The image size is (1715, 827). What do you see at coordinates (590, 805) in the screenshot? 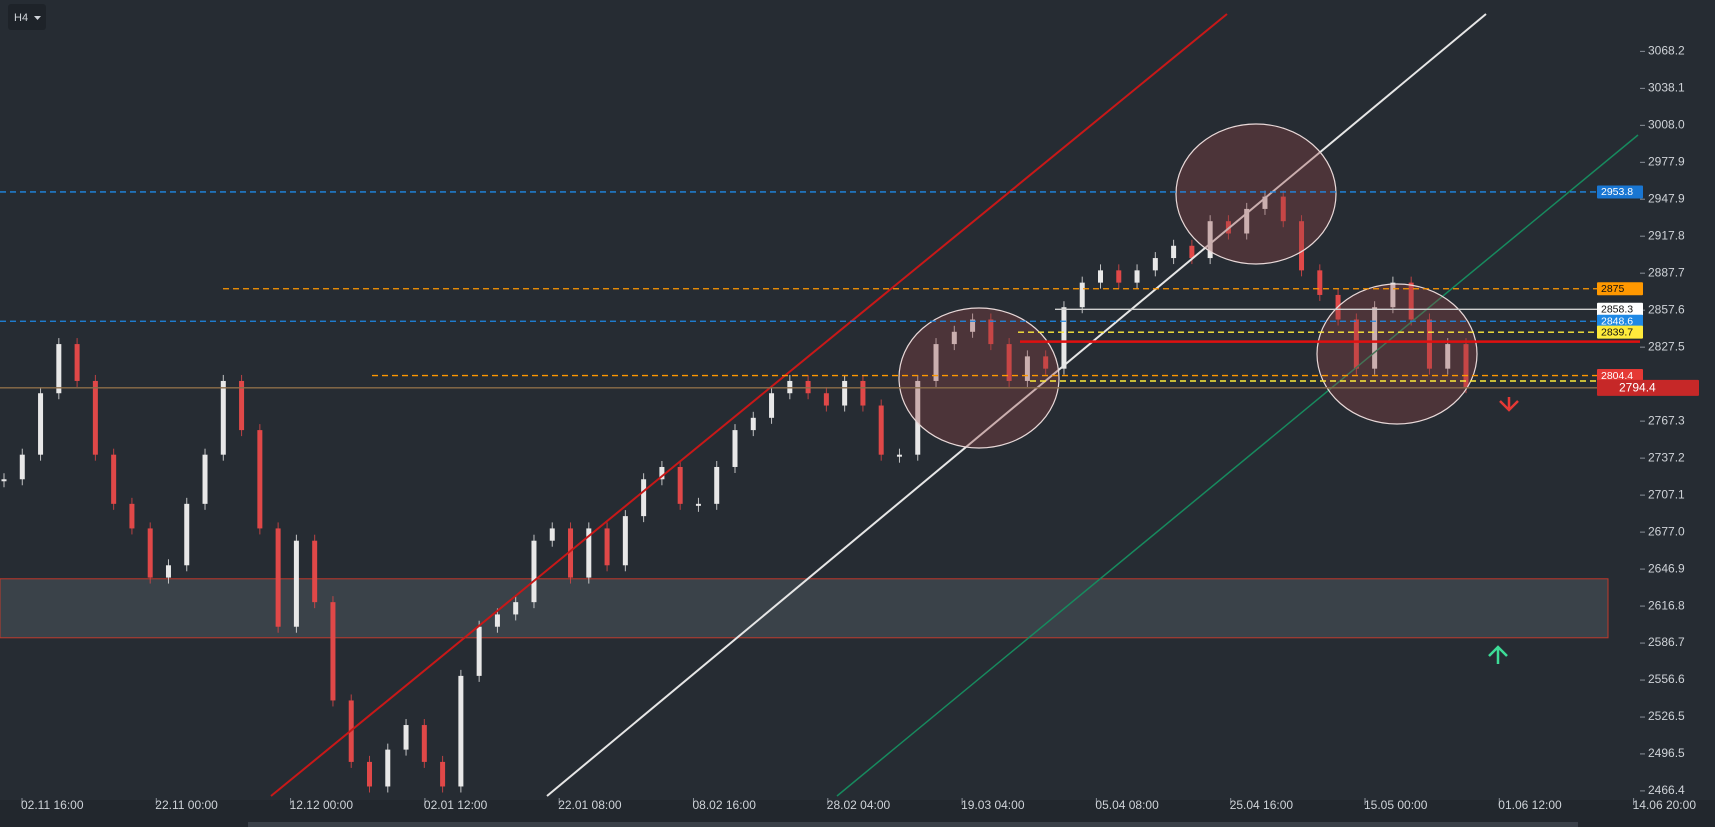
I see `x-tick-label: 22.01 08:00` at bounding box center [590, 805].